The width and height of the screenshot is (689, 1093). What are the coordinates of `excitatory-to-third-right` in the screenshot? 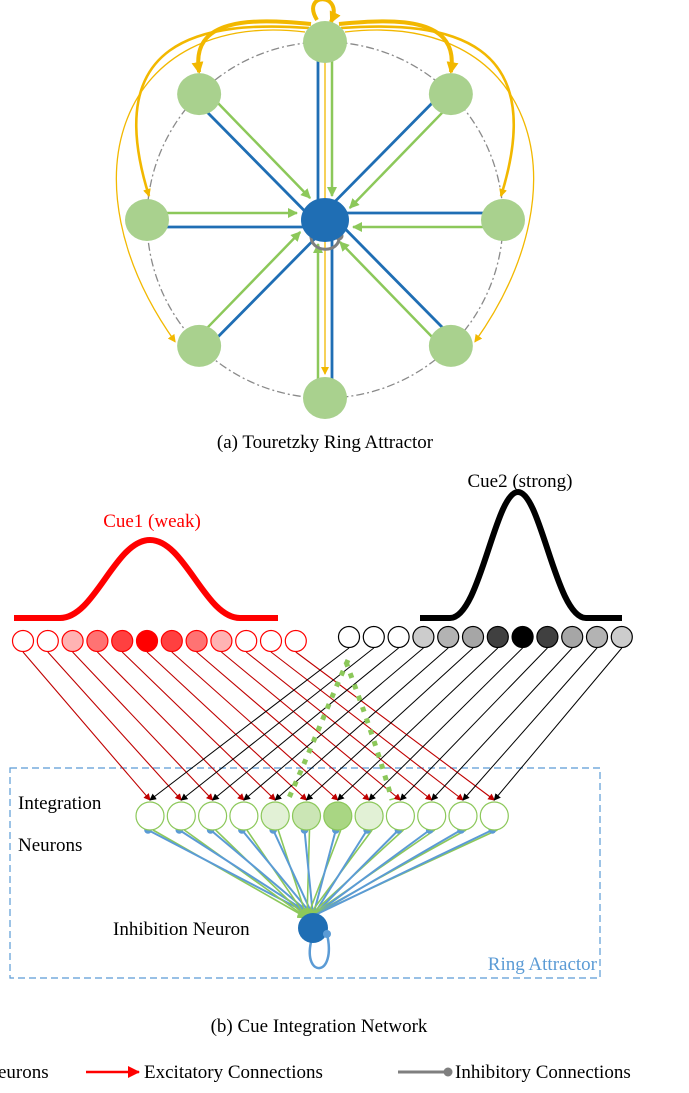 It's located at (439, 186).